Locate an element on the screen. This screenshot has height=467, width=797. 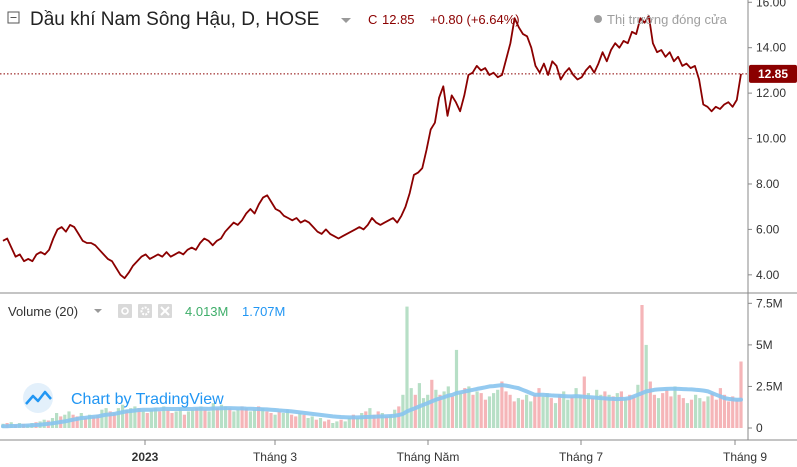
time-axis-ticks: 2023 Tháng 3 Tháng Năm Tháng 7 Tháng 9 is located at coordinates (449, 452).